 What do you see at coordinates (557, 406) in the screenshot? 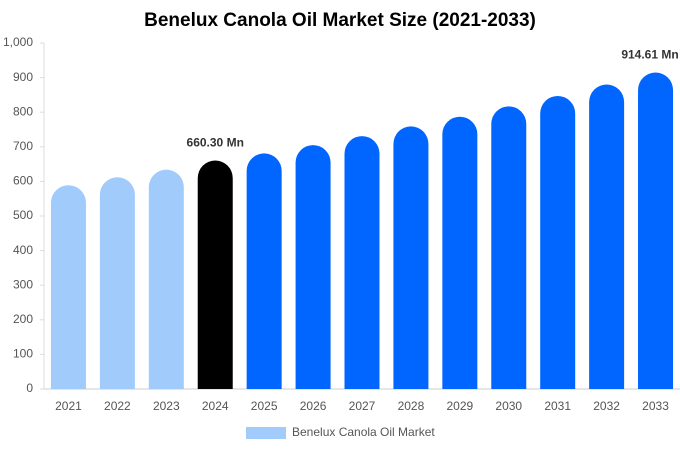
I see `x-tick-label: 2031` at bounding box center [557, 406].